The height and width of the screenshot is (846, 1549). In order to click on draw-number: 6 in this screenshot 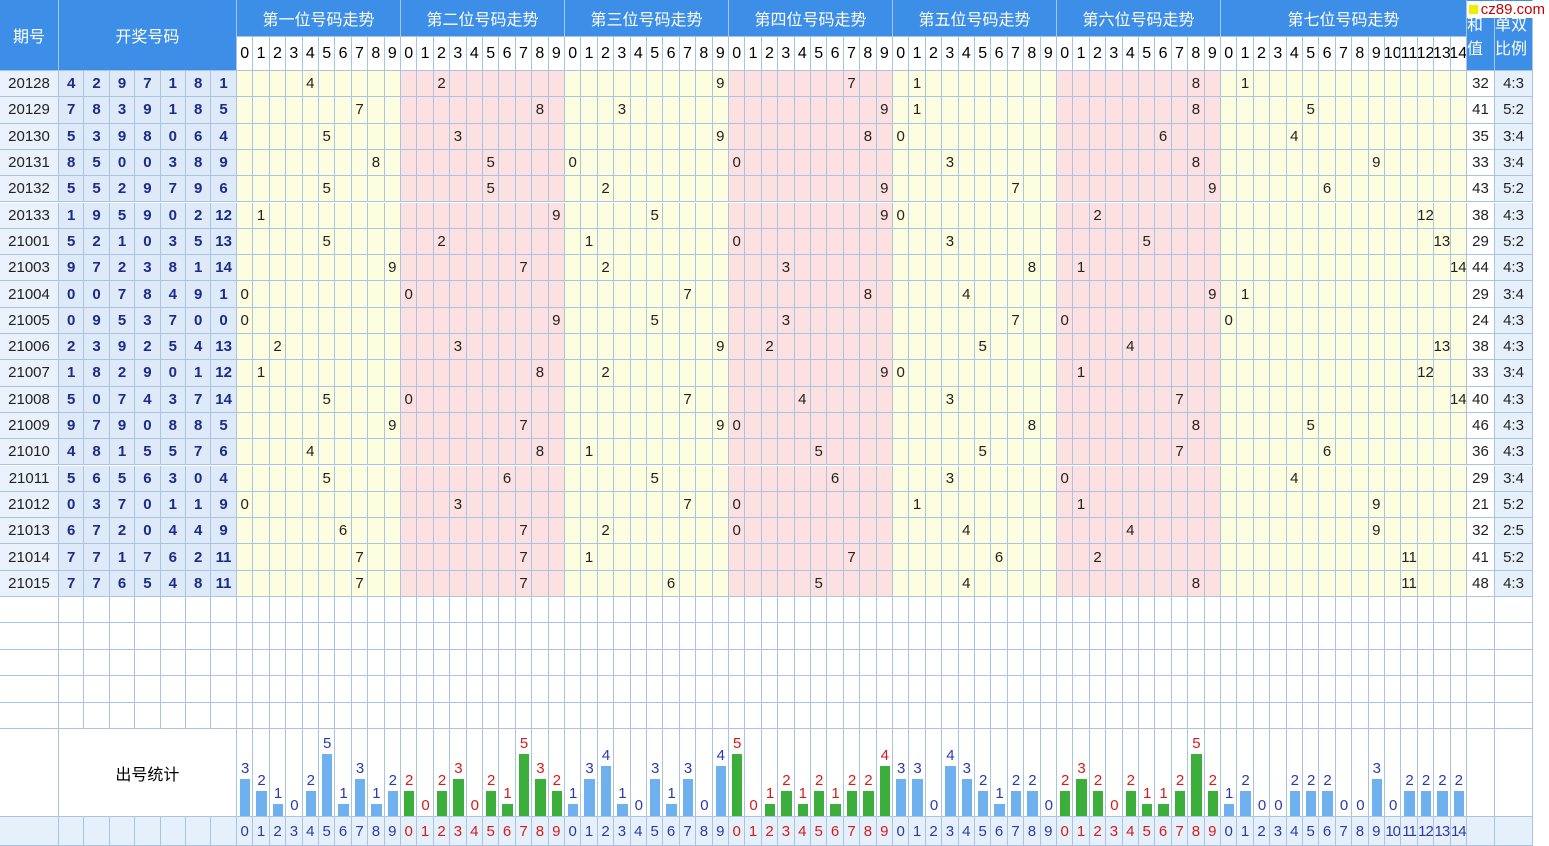, I will do `click(199, 136)`.